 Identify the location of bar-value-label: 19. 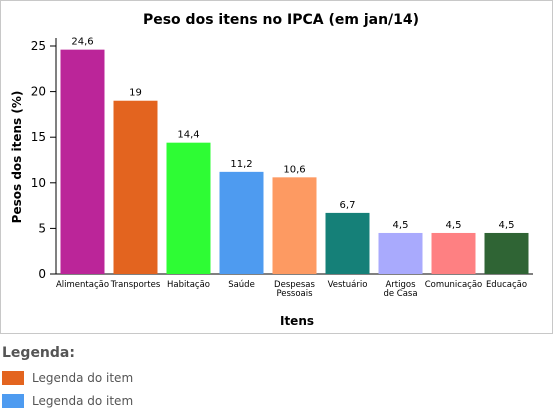
(135, 93).